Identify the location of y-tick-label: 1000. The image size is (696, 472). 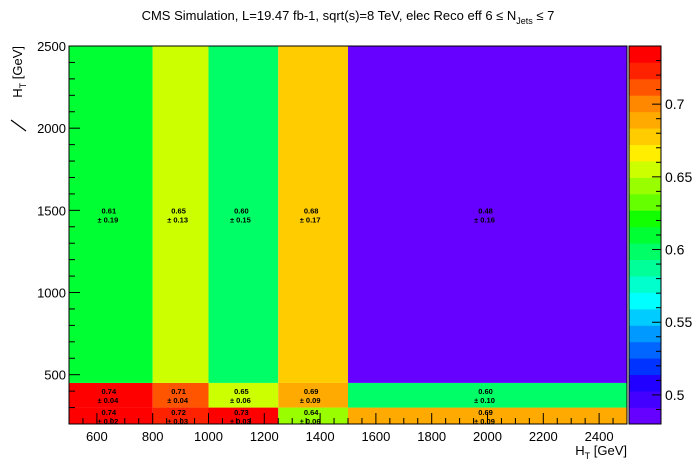
(51, 293).